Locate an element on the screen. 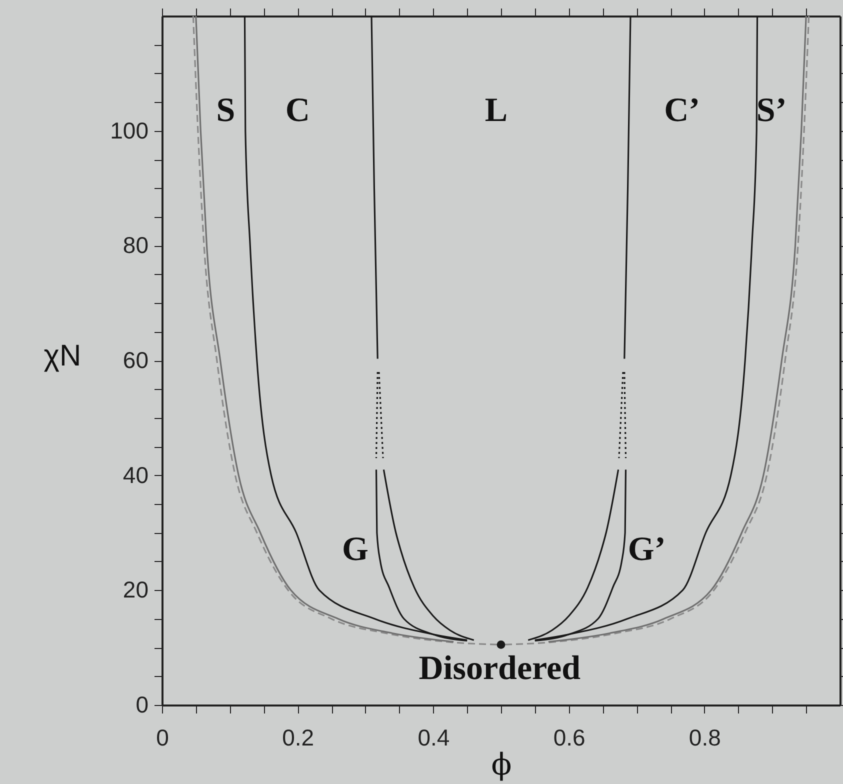 This screenshot has height=784, width=843. y-axis-title: χN is located at coordinates (63, 356).